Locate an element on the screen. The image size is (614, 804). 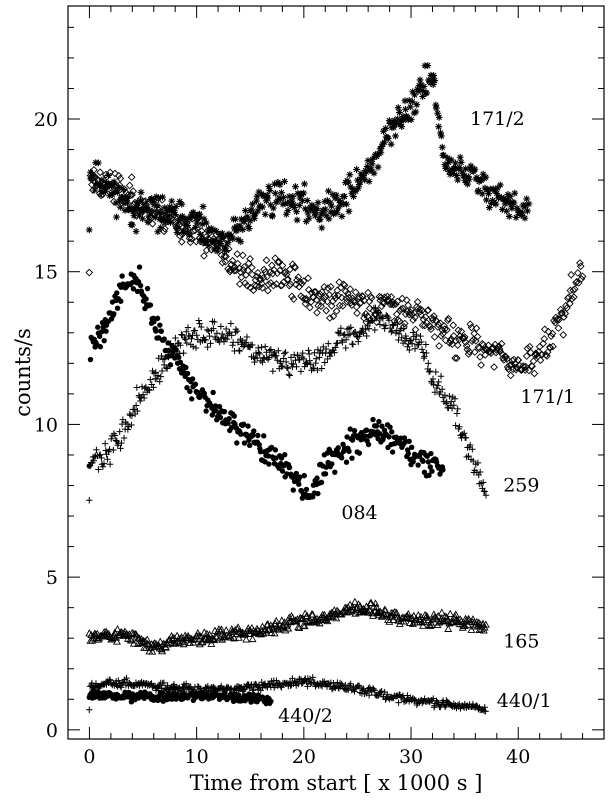
y-tick-label: 15 is located at coordinates (46, 273).